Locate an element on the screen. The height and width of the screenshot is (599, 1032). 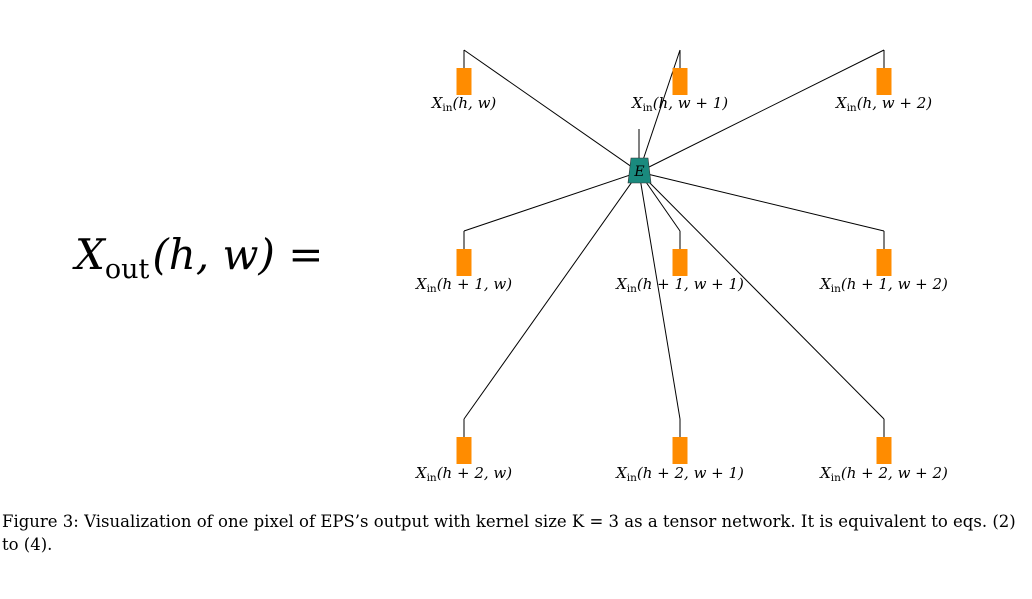
input-tensor-label: Xin(h + 1, w + 1) is located at coordinates (679, 285).